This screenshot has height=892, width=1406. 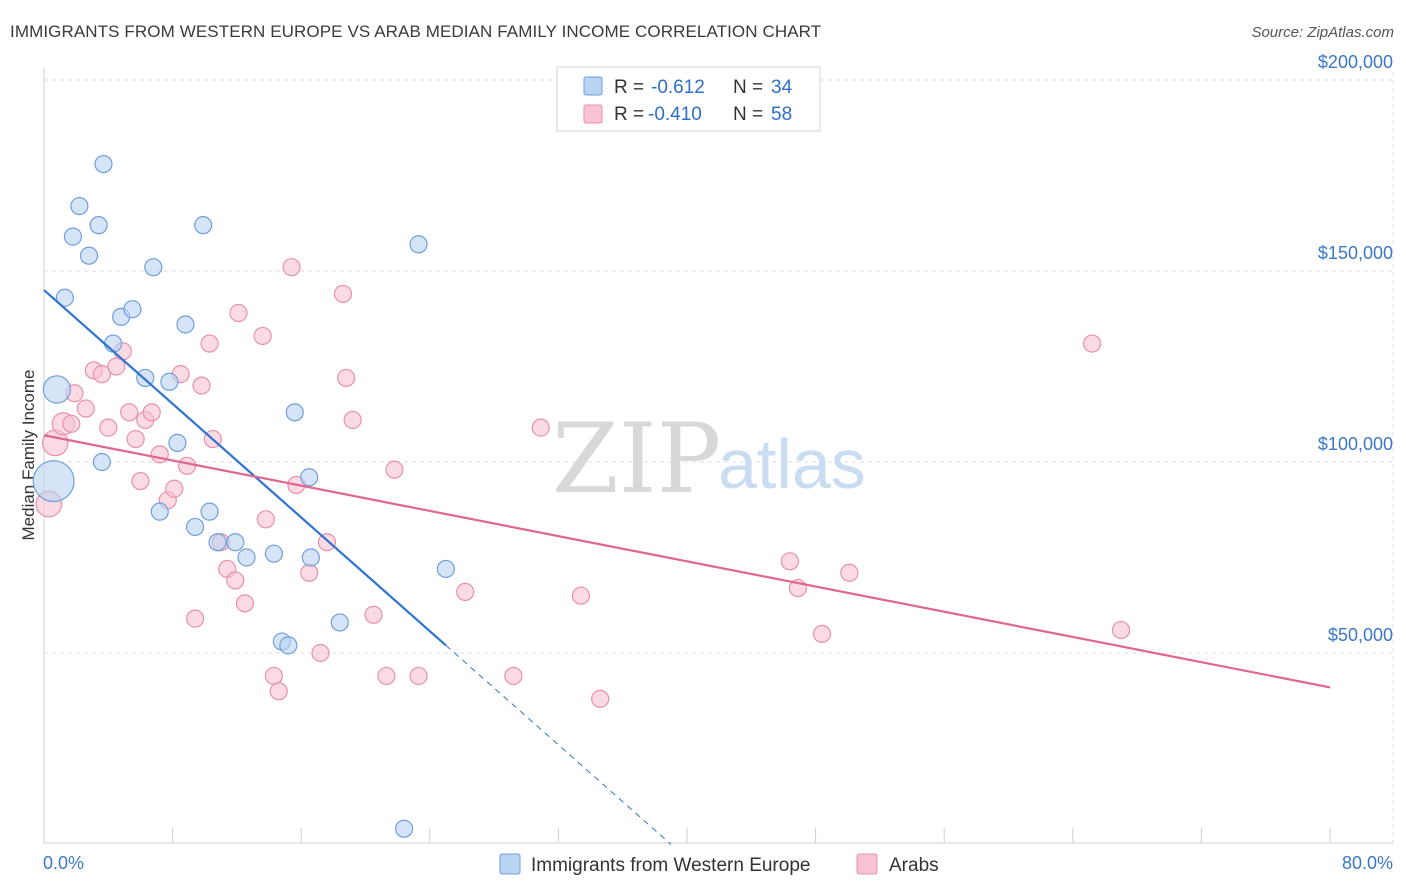 I want to click on bottom-legend-label-blue: Immigrants from Western Europe, so click(x=670, y=865).